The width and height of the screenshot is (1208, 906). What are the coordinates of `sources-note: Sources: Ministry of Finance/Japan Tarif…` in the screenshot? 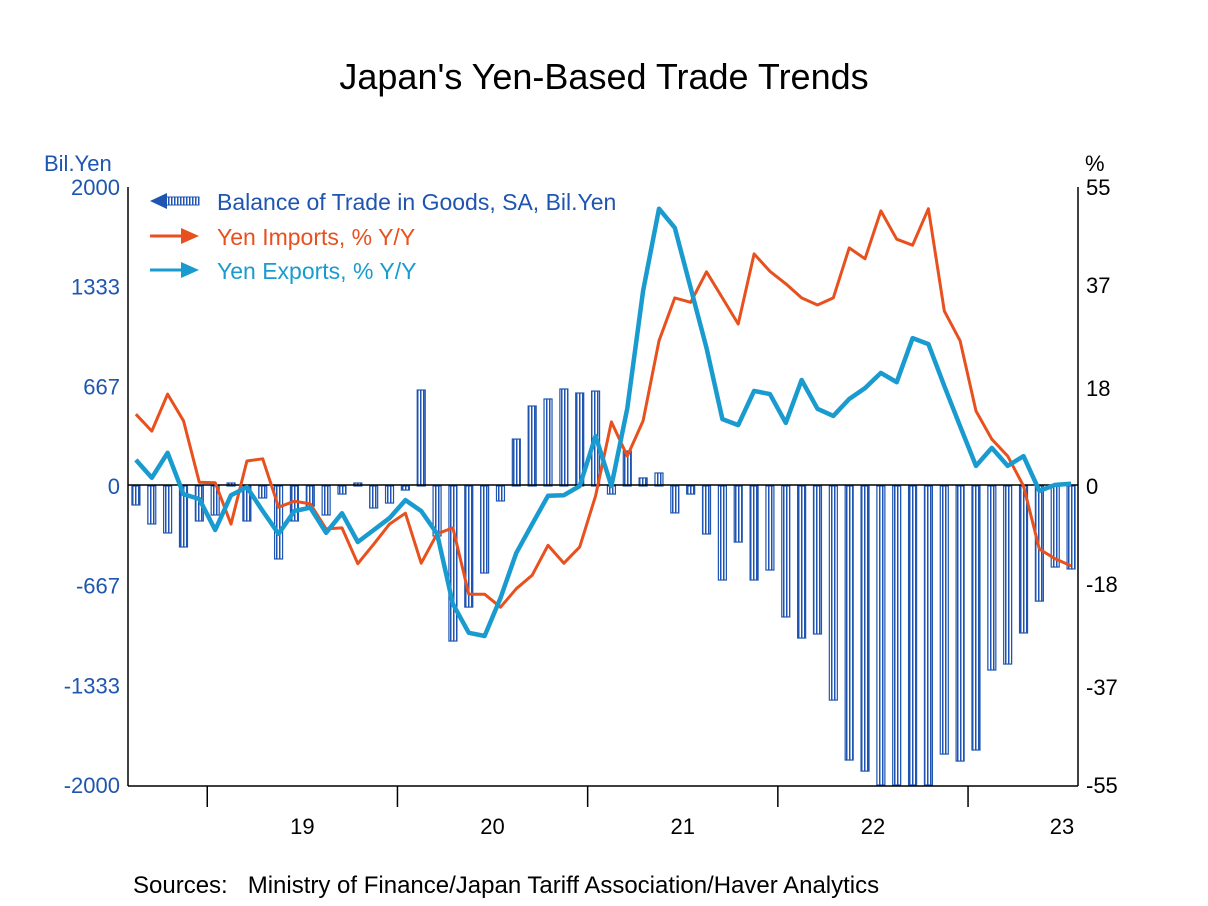 It's located at (506, 885).